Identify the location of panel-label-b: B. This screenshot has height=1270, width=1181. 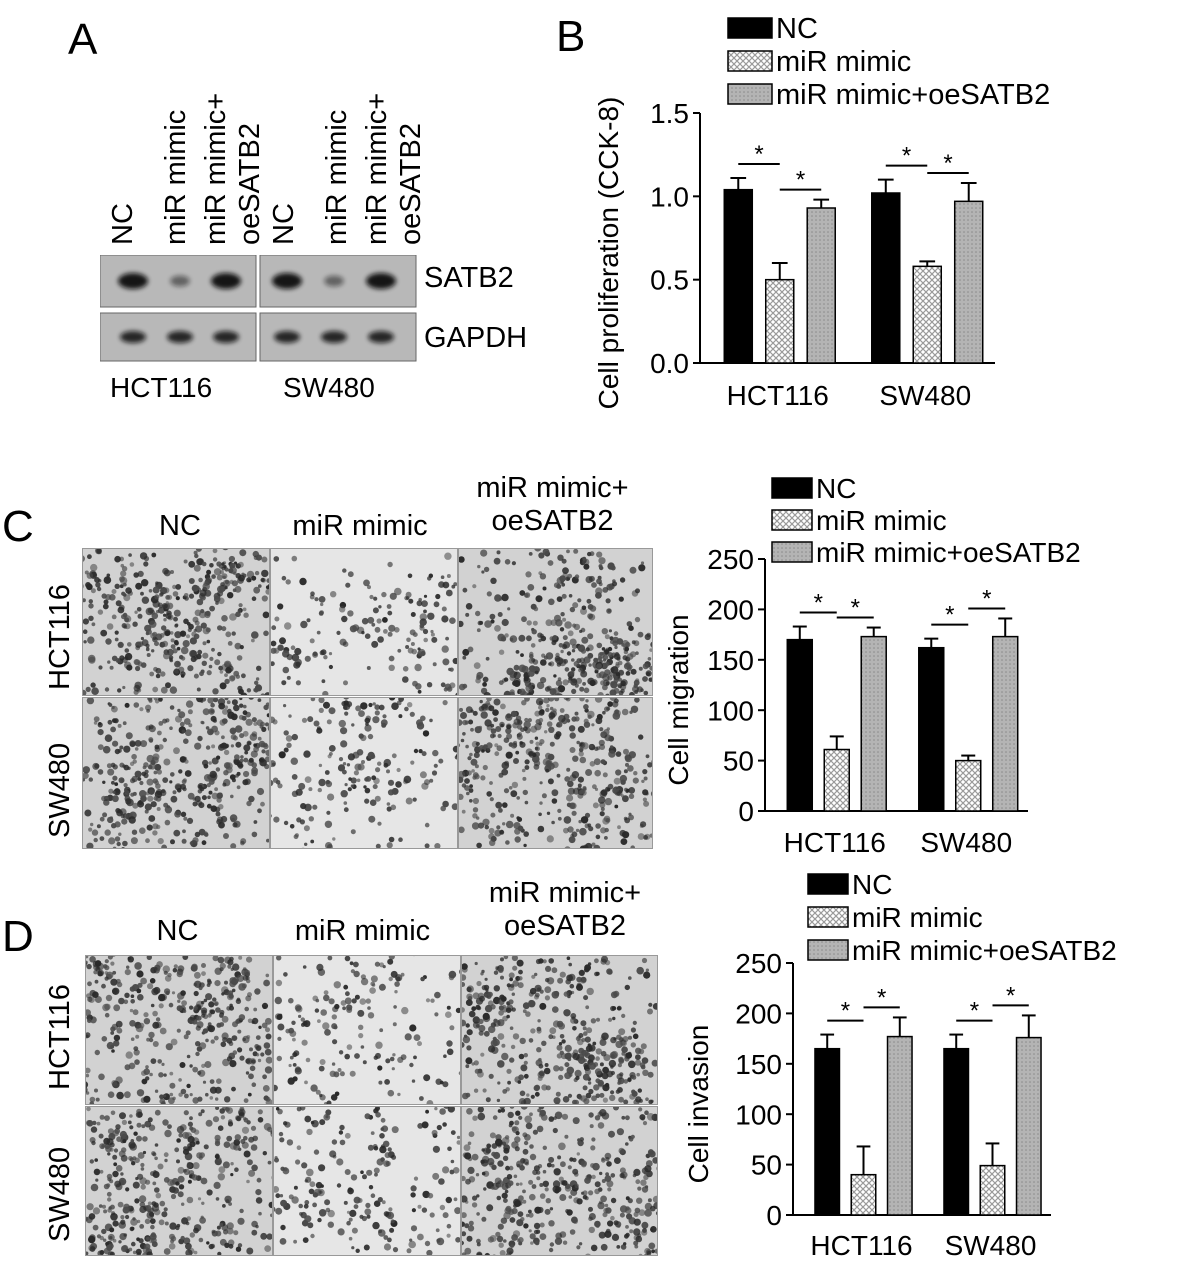
(571, 36).